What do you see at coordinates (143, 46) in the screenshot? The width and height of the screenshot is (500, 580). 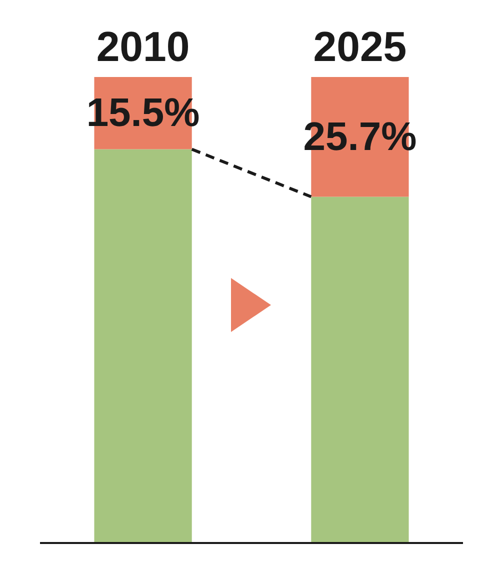 I see `x-tick-label: 2010` at bounding box center [143, 46].